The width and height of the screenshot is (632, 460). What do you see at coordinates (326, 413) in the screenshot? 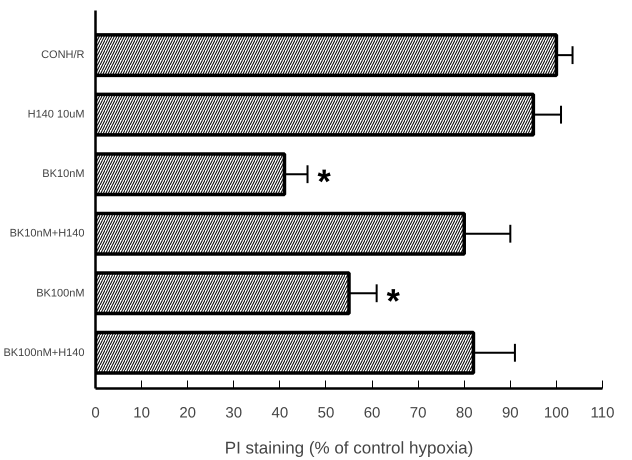
I see `x-tick-label: 50` at bounding box center [326, 413].